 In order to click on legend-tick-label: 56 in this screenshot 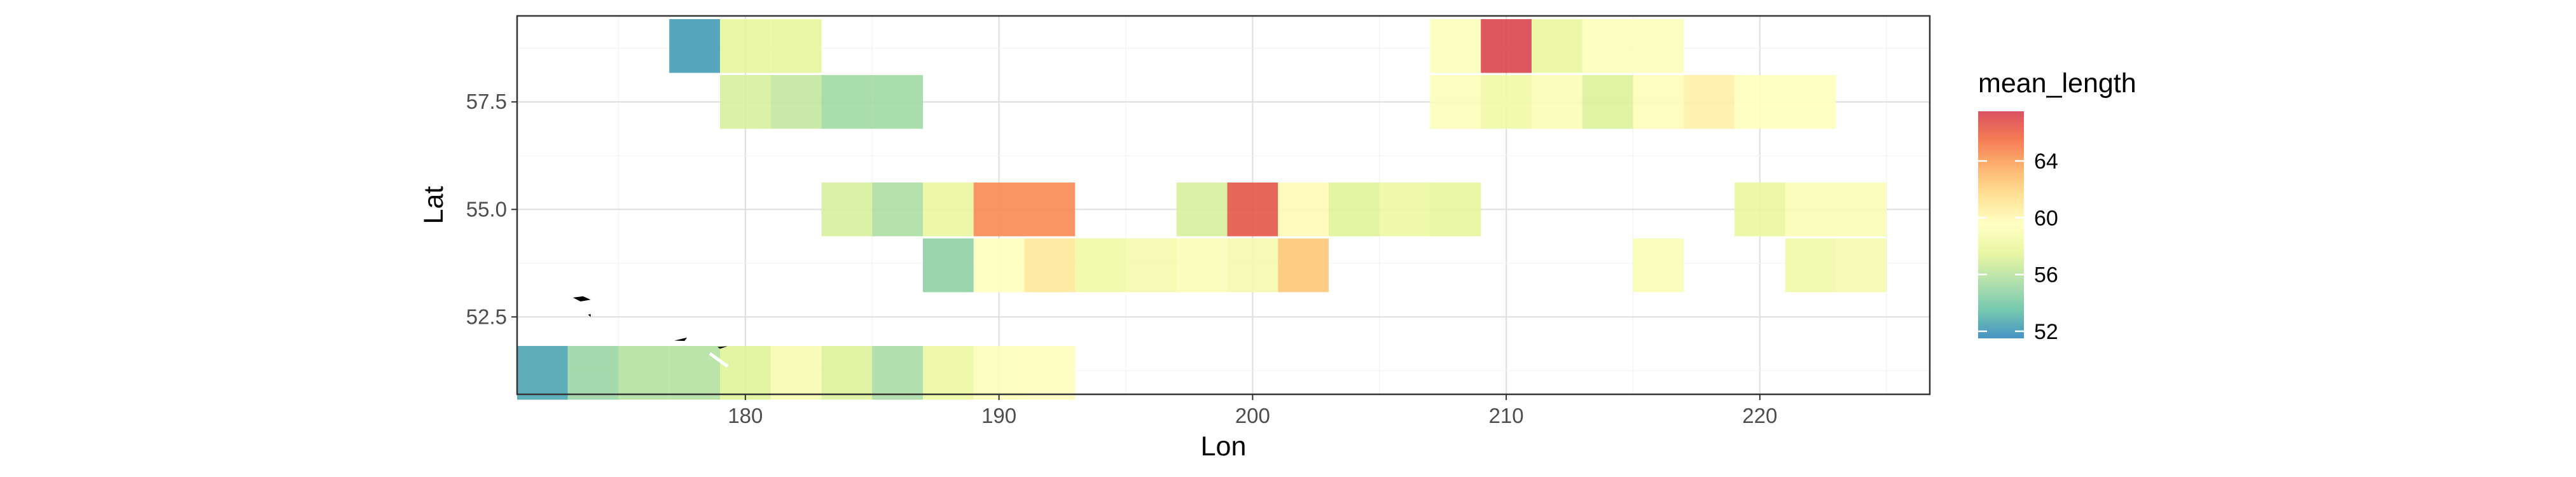, I will do `click(2046, 275)`.